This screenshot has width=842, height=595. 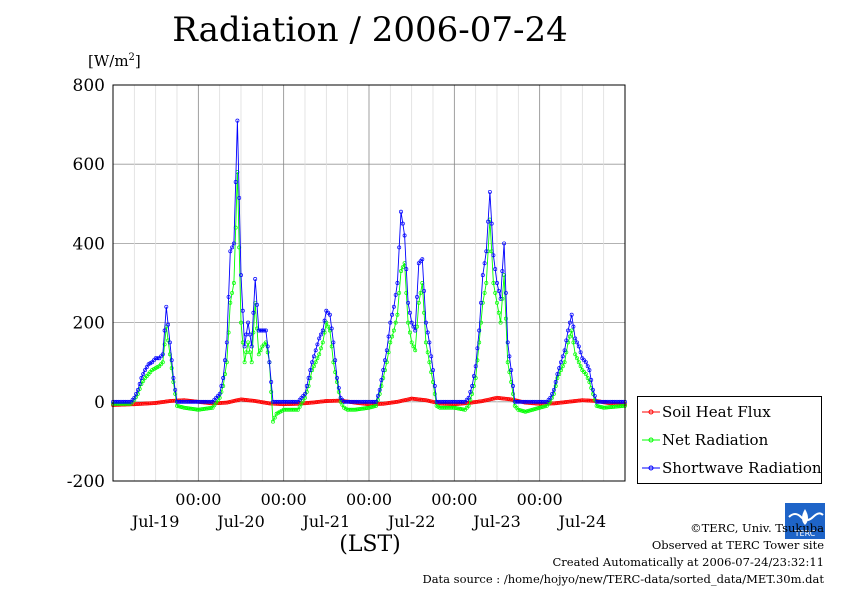 I want to click on y-tick-labels: -200 0 200 400 600 800, so click(x=86, y=284).